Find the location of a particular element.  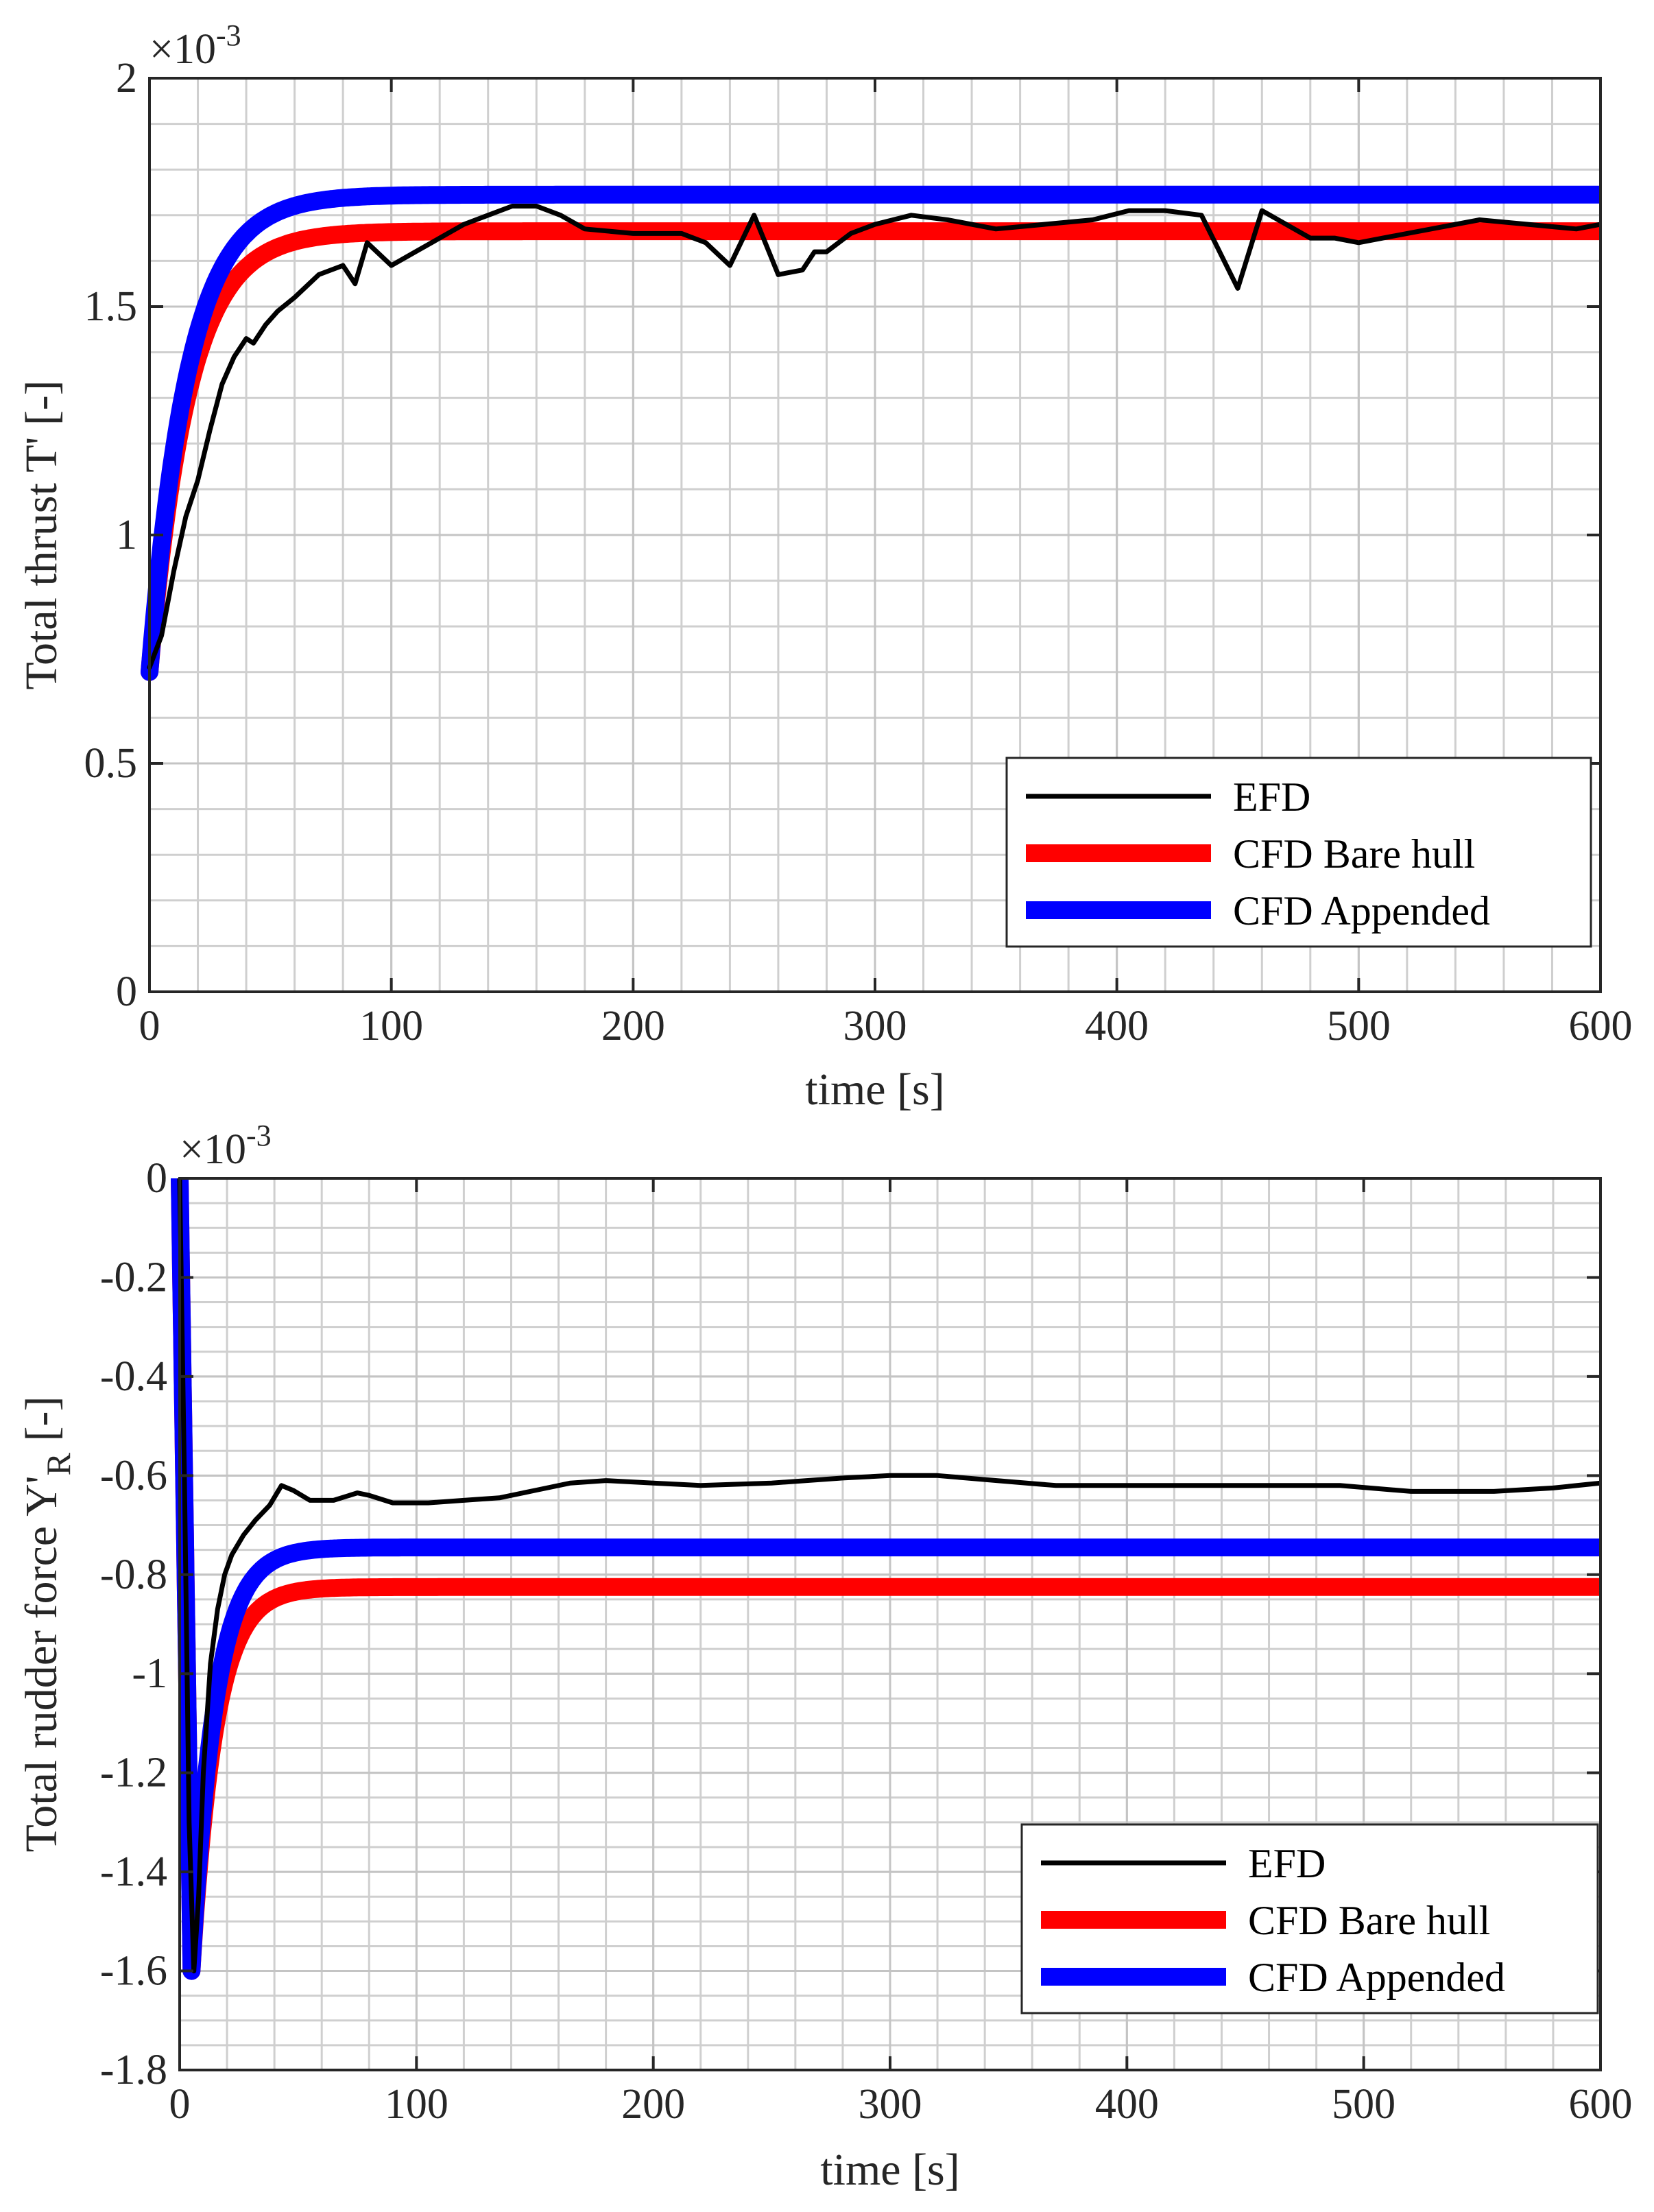

rudder-legend-label-efd: EFD is located at coordinates (1287, 1863).